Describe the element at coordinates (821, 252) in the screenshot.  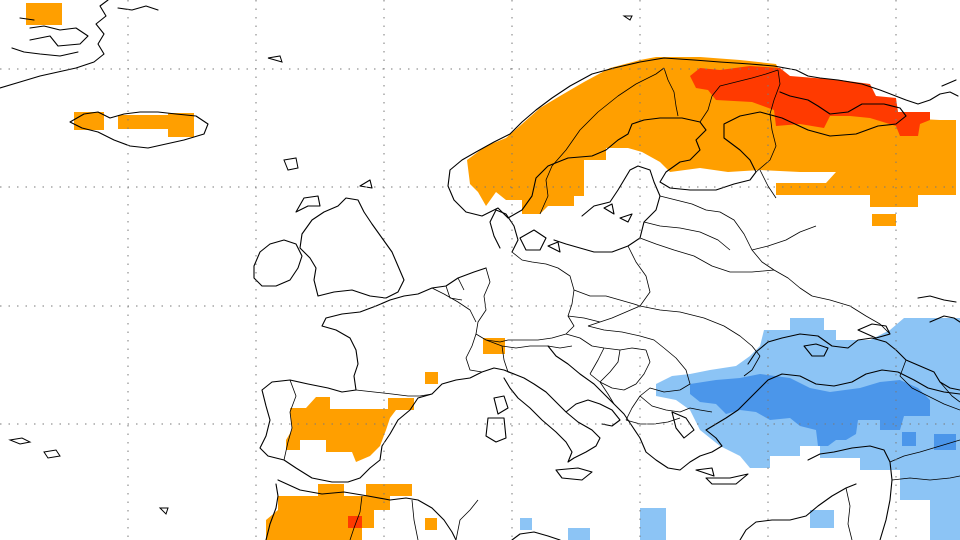
I see `border-russia-east` at that location.